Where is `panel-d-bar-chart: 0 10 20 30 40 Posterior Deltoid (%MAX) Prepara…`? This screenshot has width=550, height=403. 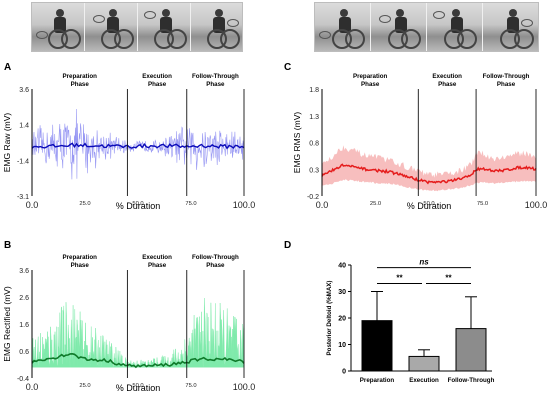 panel-d-bar-chart: 0 10 20 30 40 Posterior Deltoid (%MAX) Prepara… is located at coordinates (410, 321).